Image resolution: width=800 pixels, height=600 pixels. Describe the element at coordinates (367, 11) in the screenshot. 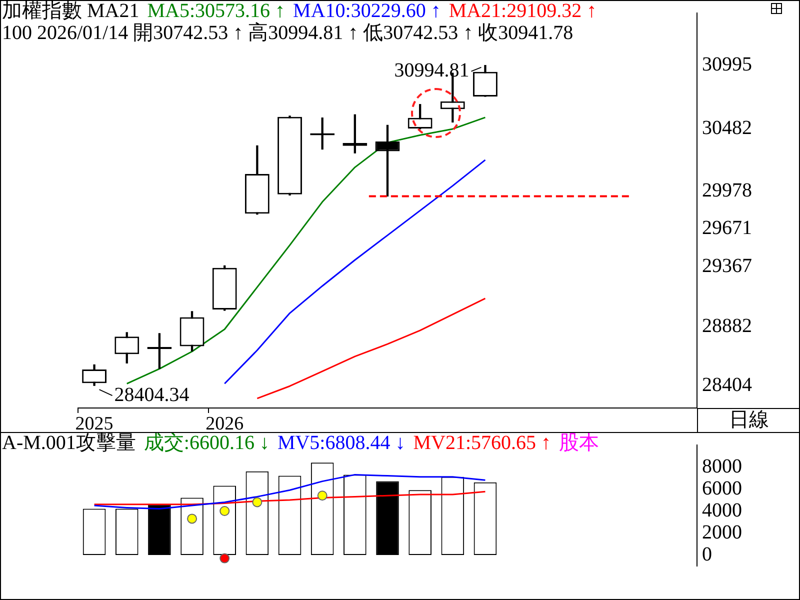

I see `text: MA10:30229.60 ↑` at that location.